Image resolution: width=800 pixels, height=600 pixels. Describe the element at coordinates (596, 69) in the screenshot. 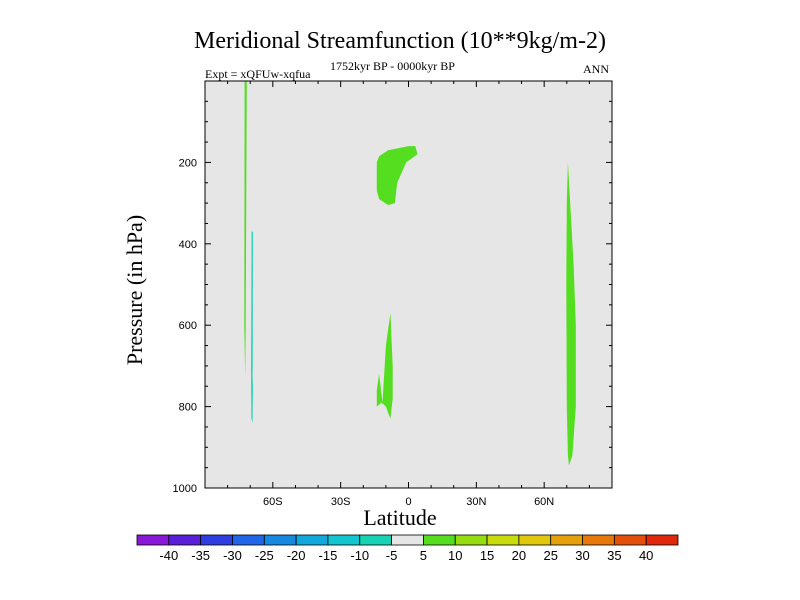

I see `season-label: ANN` at that location.